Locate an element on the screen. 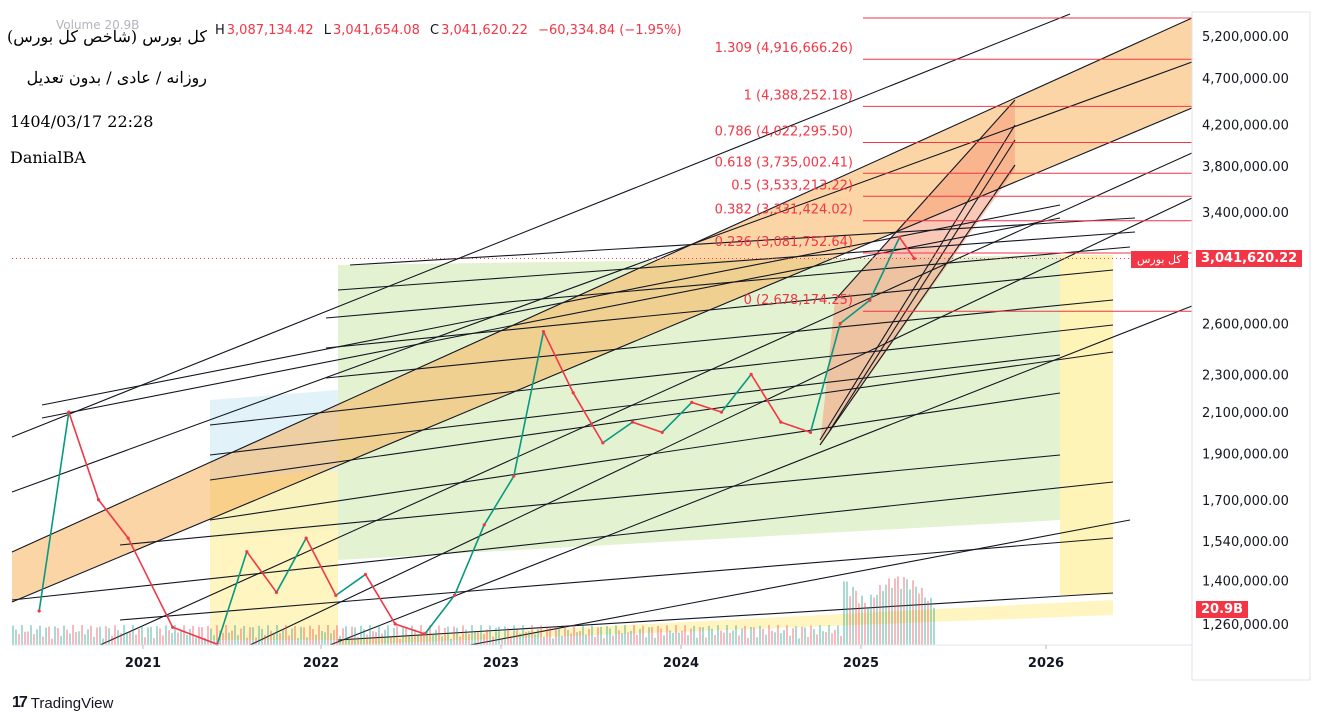 The image size is (1322, 724). band-yellow-right is located at coordinates (1086, 425).